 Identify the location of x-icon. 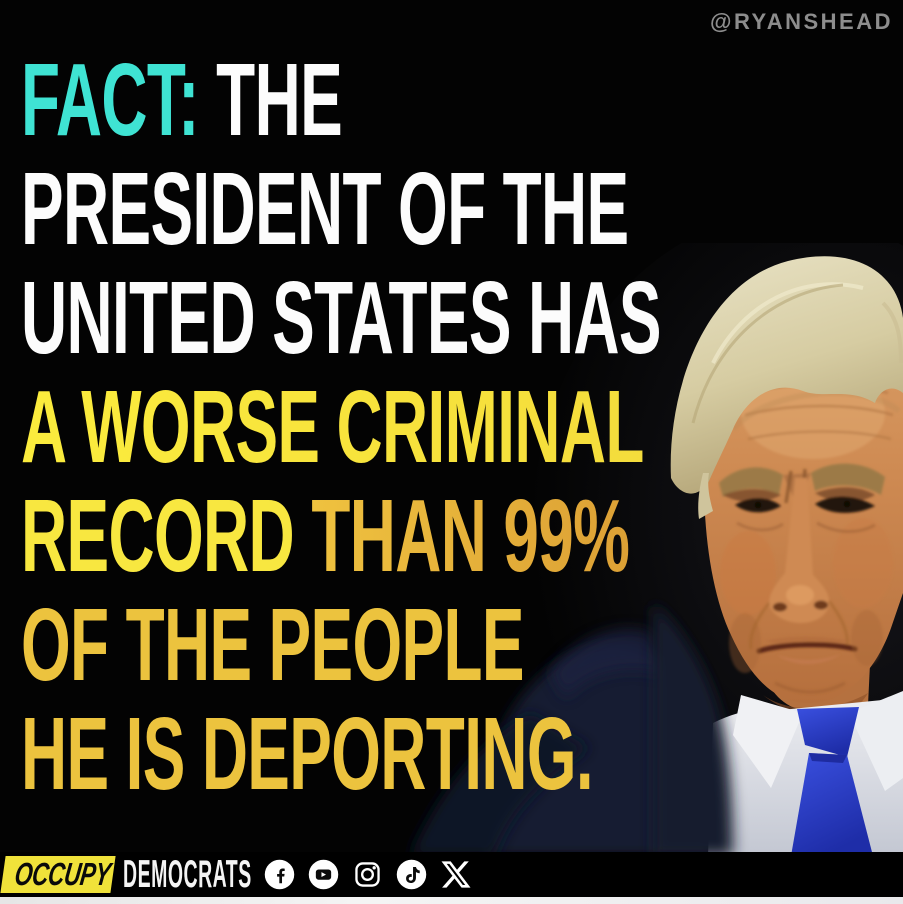
(456, 874).